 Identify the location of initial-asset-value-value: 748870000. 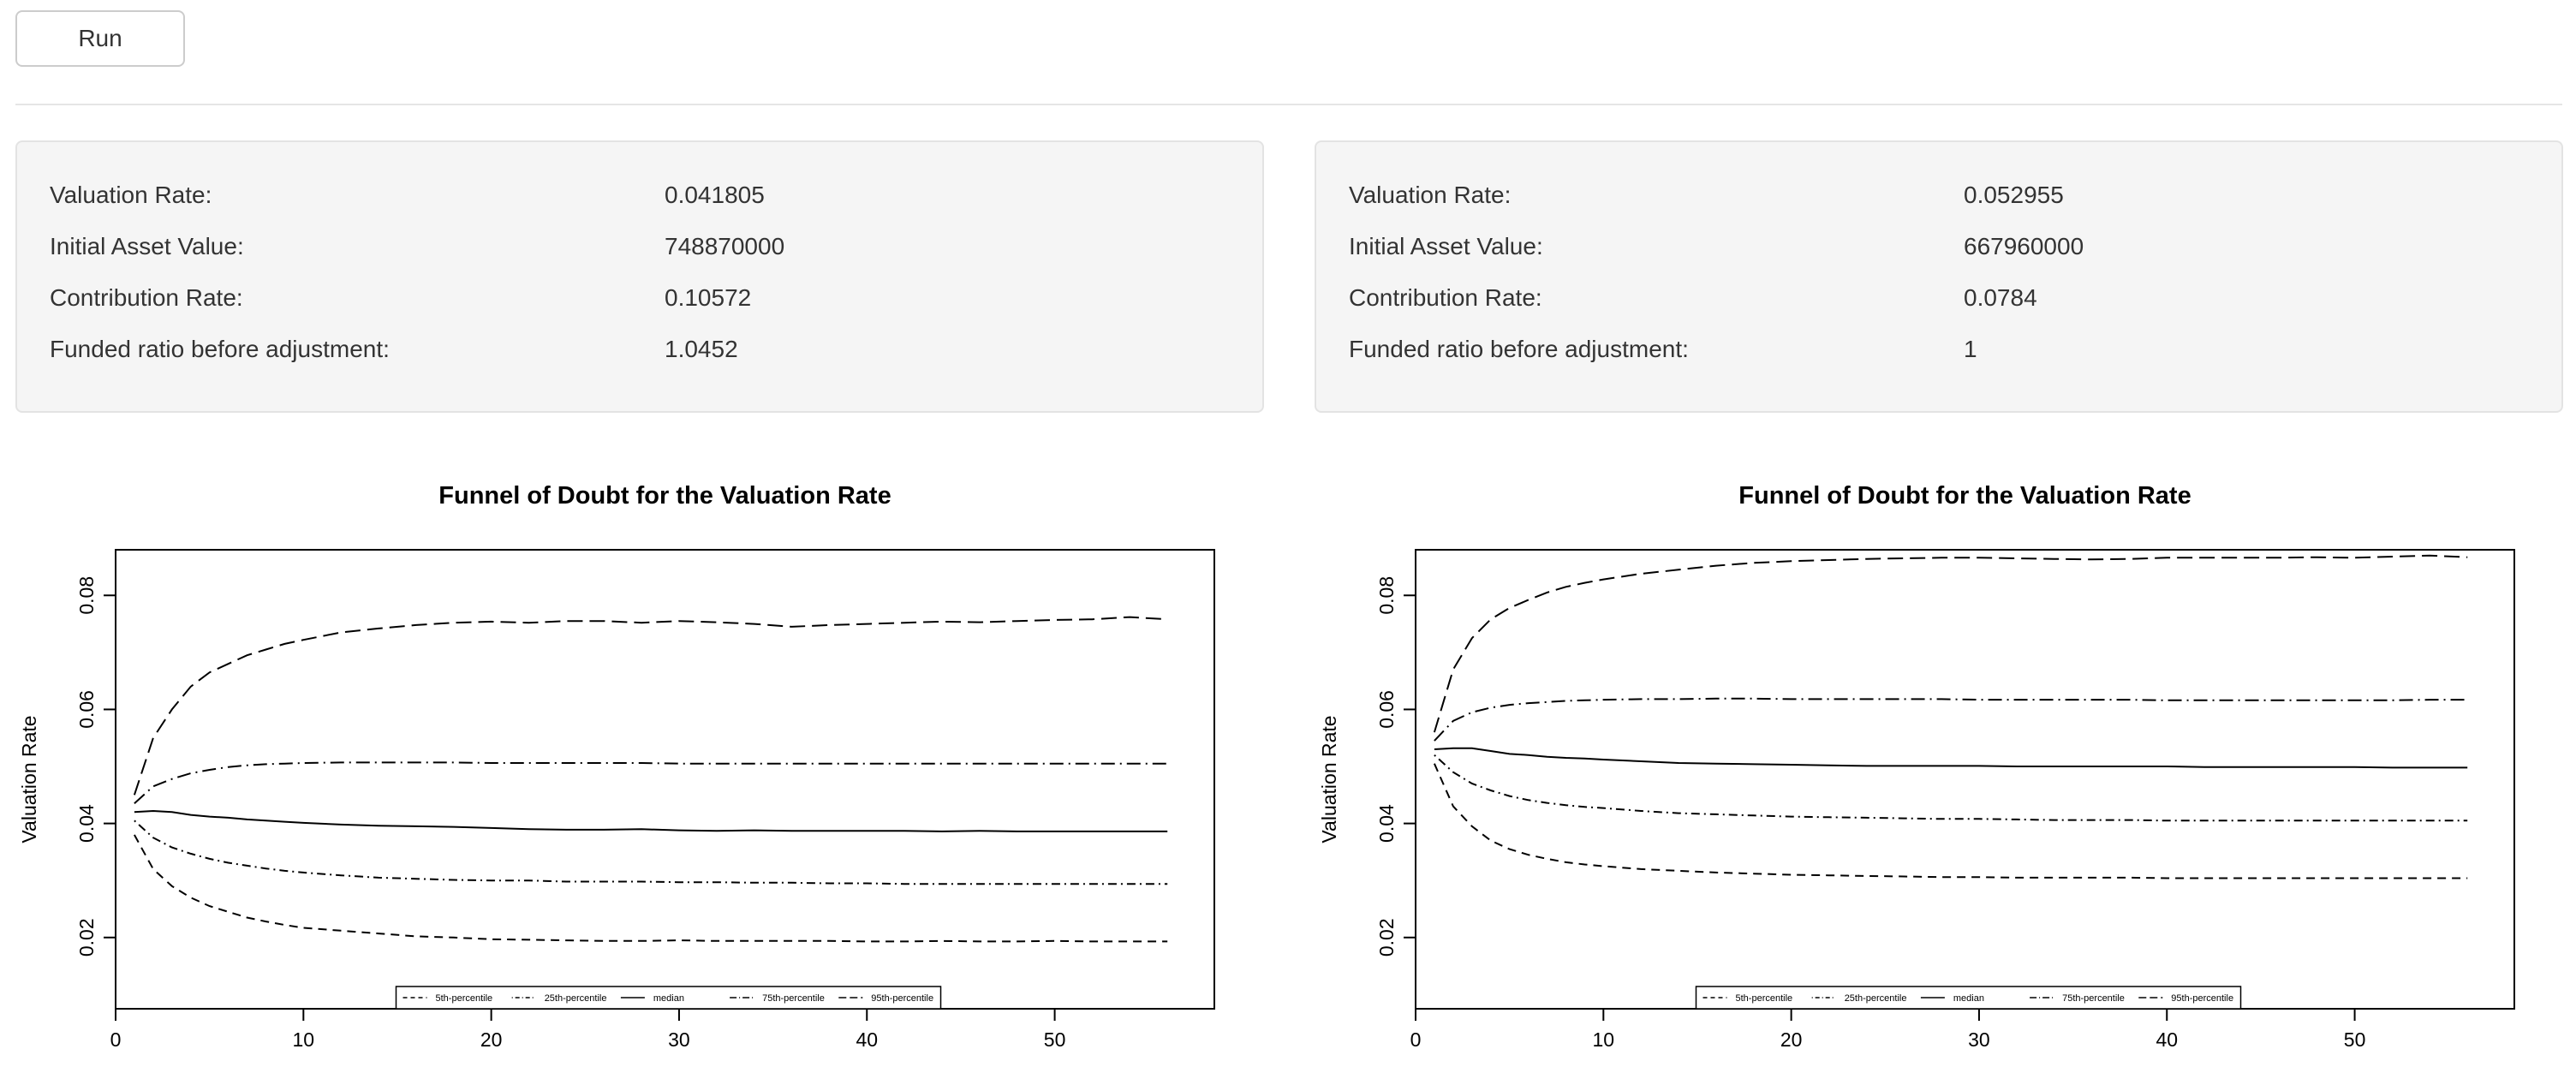
(725, 246).